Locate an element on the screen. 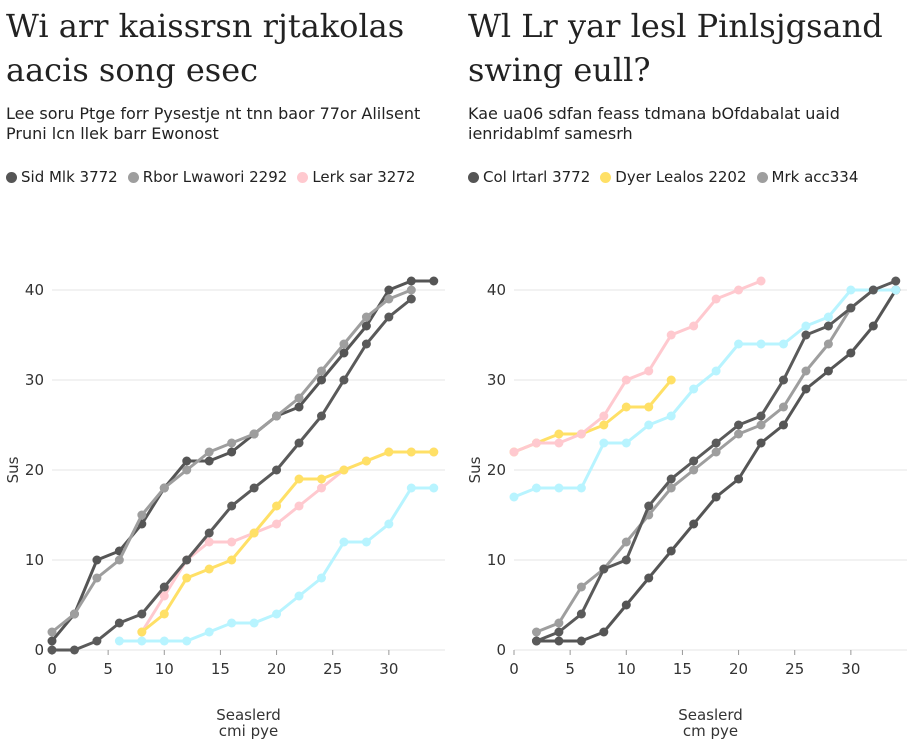 The image size is (924, 754). legend-label: Mrk acc334 is located at coordinates (815, 177).